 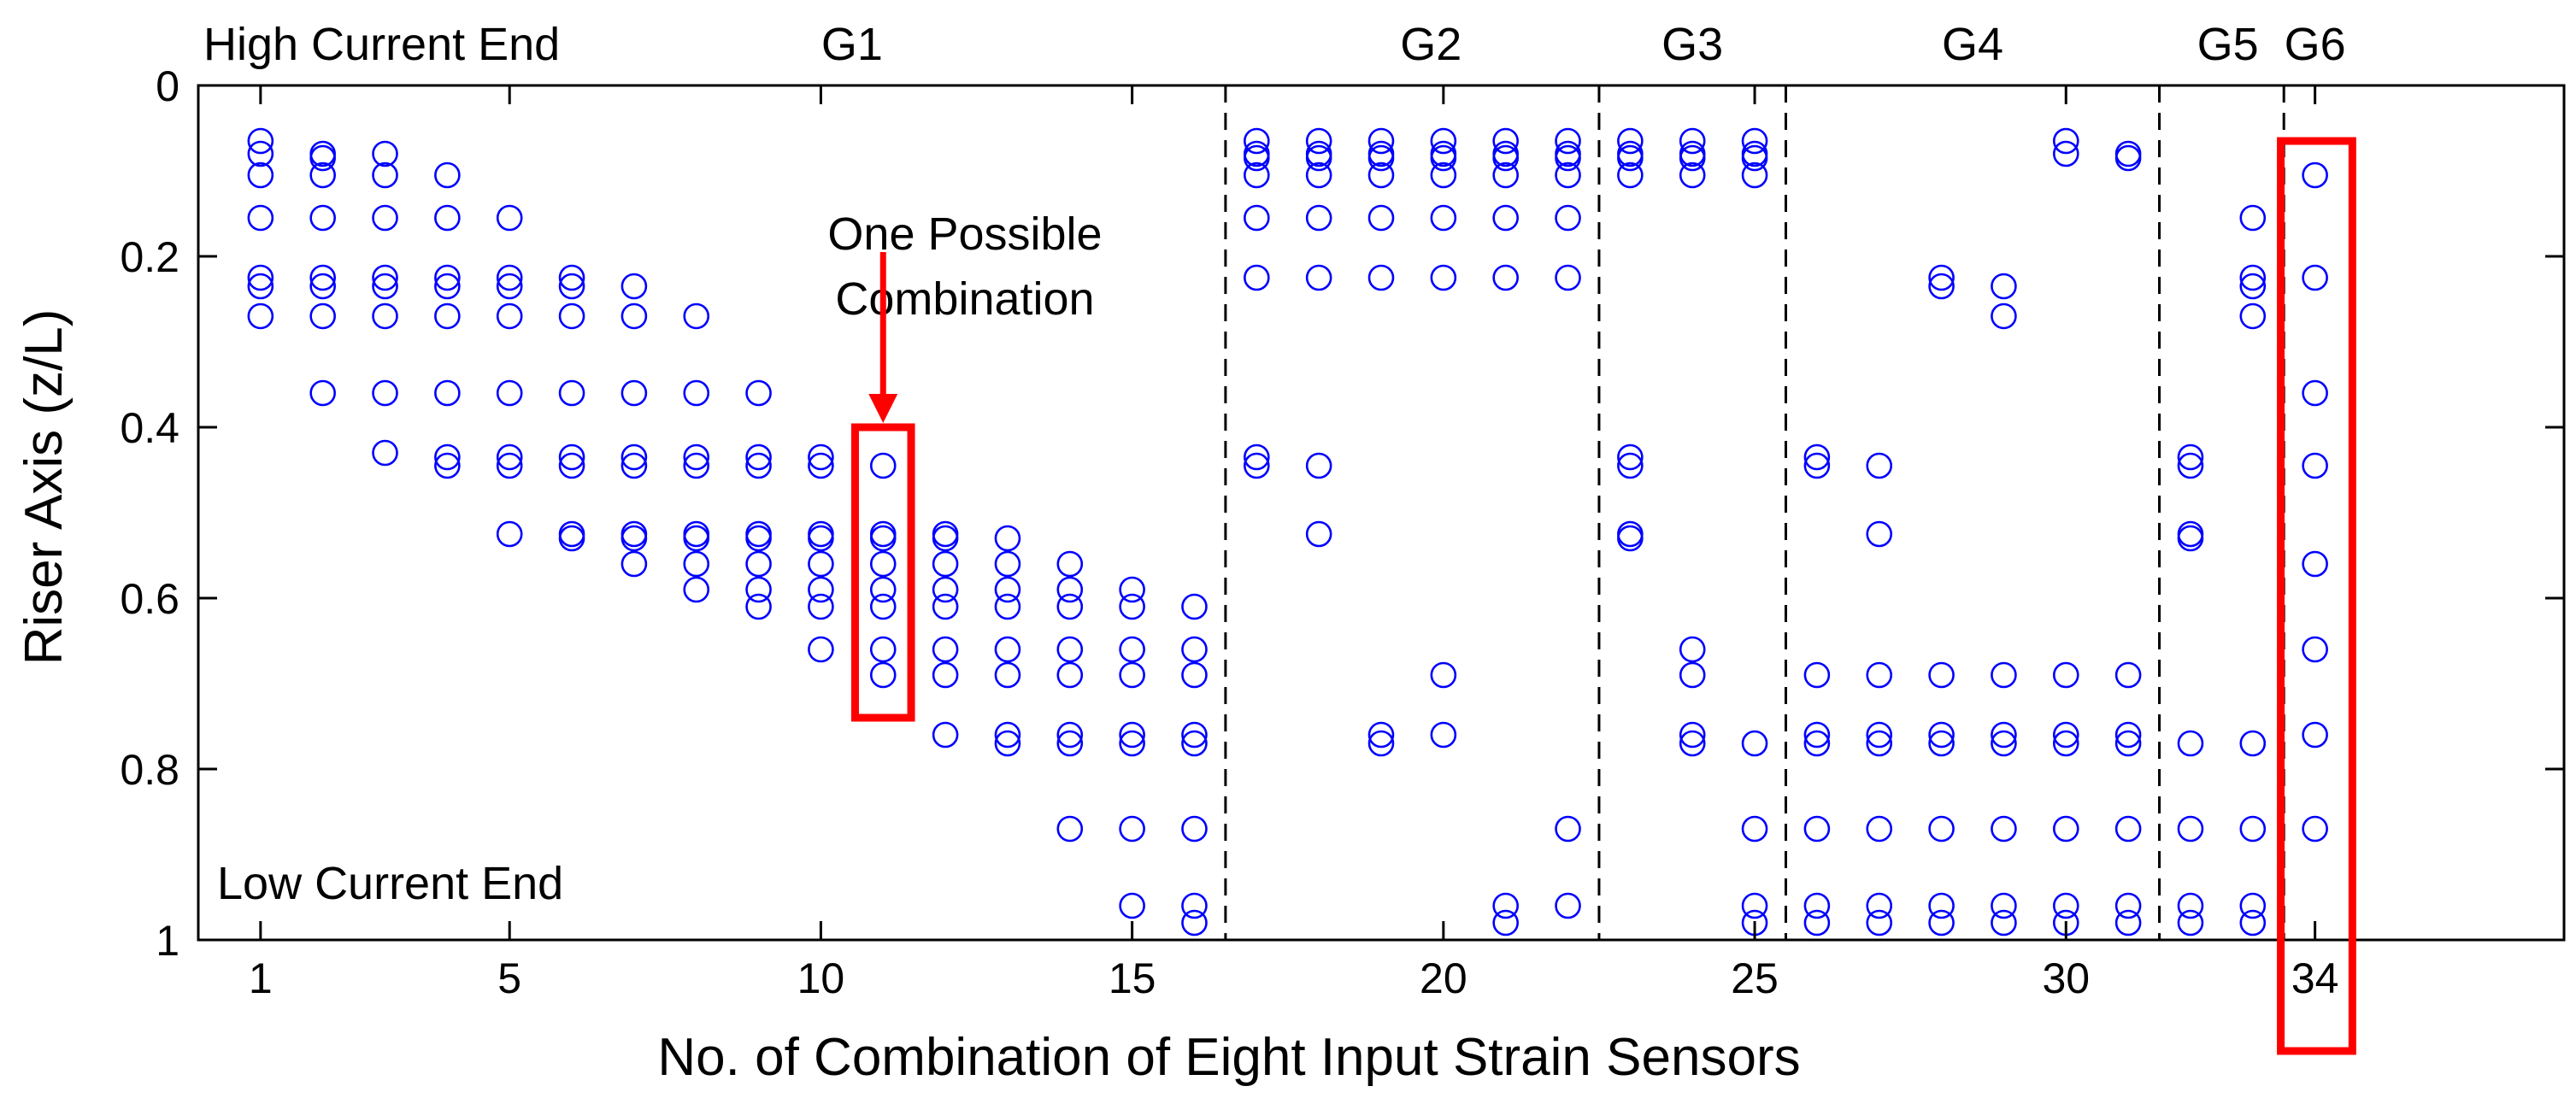 I want to click on y-tick-label: 0, so click(x=167, y=86).